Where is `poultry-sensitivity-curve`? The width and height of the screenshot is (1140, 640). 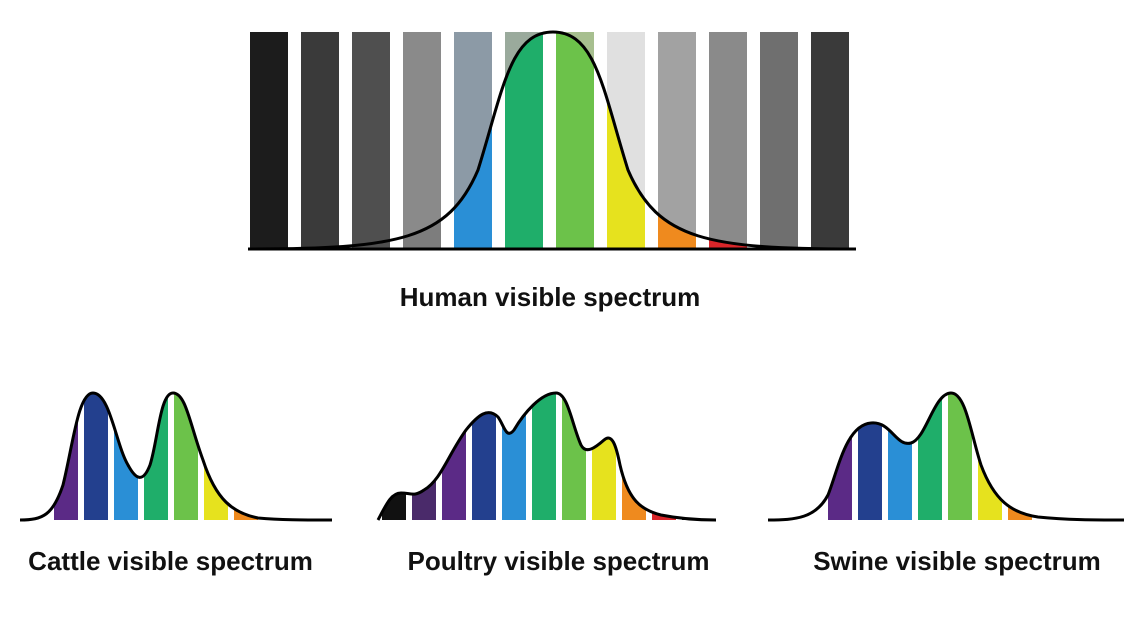 poultry-sensitivity-curve is located at coordinates (546, 456).